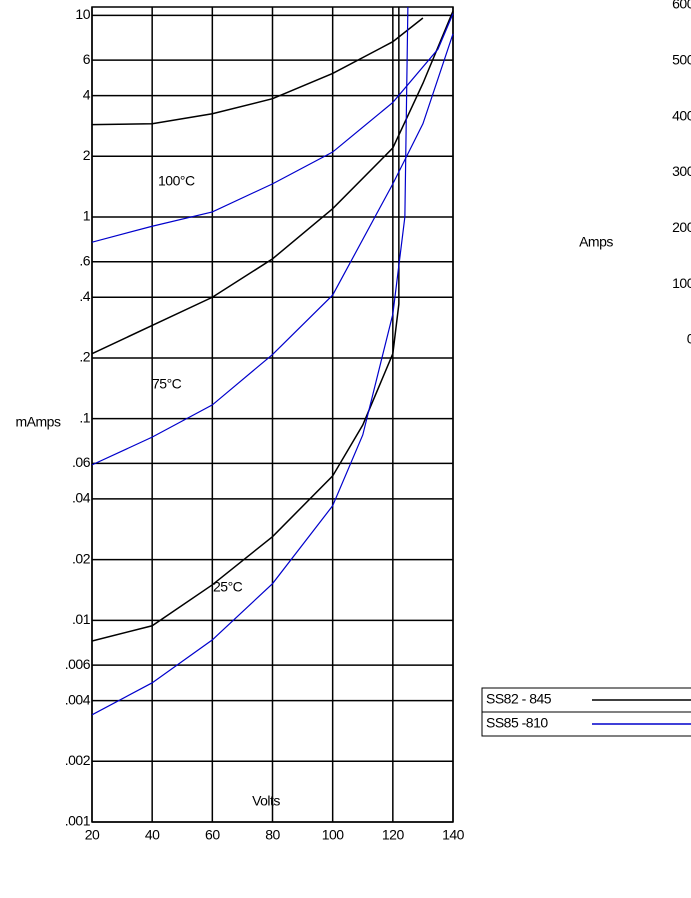  I want to click on y-tick-label: .02, so click(81, 558).